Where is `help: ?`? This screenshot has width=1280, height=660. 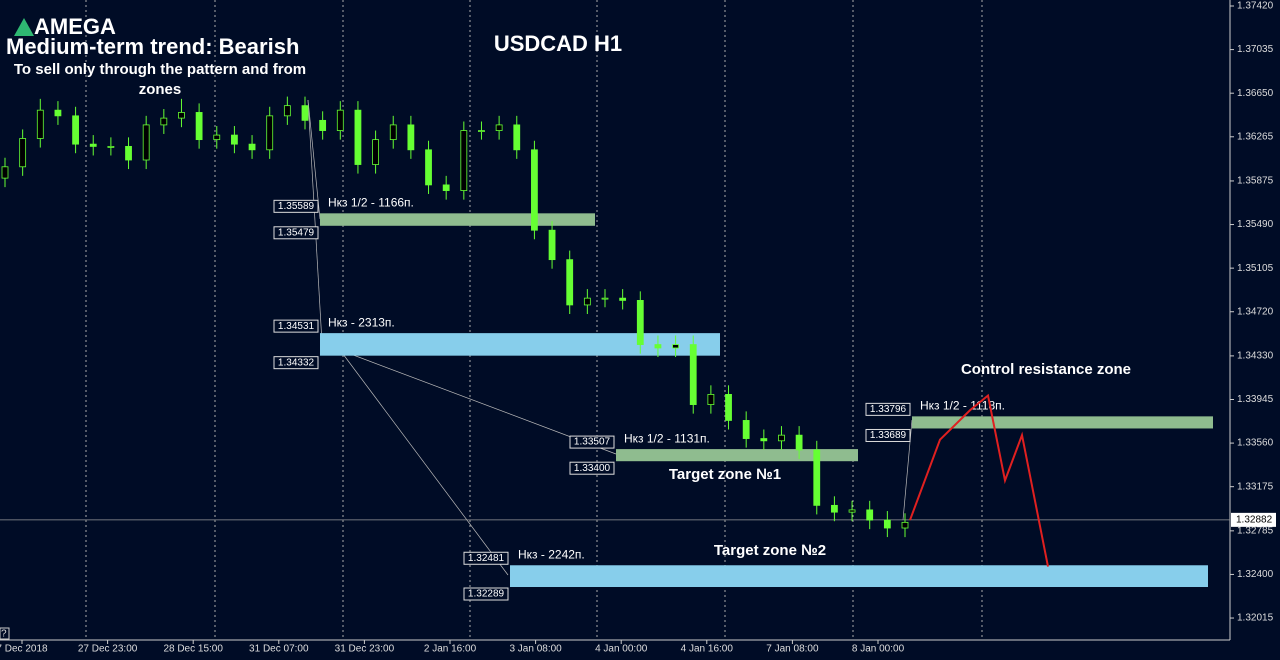
help: ? is located at coordinates (4, 634).